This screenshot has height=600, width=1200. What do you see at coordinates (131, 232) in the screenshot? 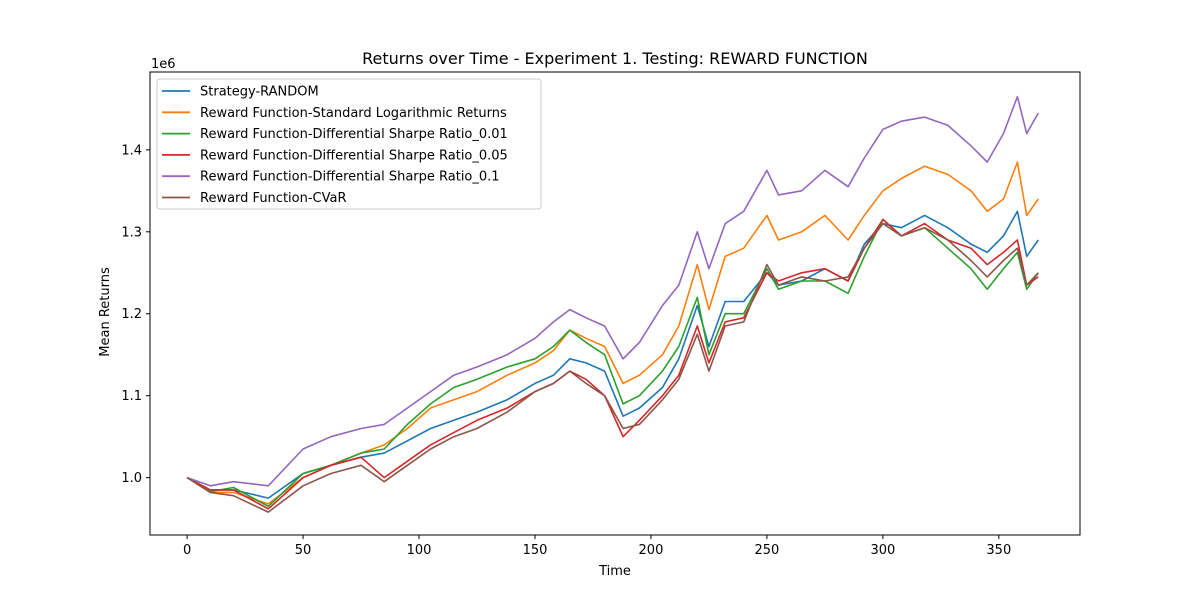
I see `y-tick-label: 1.3` at bounding box center [131, 232].